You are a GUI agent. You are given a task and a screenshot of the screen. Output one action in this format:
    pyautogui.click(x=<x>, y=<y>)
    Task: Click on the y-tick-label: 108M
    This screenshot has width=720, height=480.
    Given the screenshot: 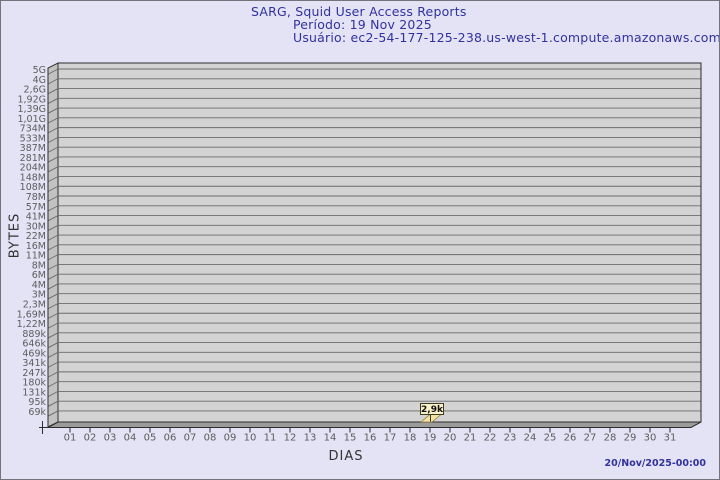 What is the action you would take?
    pyautogui.click(x=33, y=187)
    